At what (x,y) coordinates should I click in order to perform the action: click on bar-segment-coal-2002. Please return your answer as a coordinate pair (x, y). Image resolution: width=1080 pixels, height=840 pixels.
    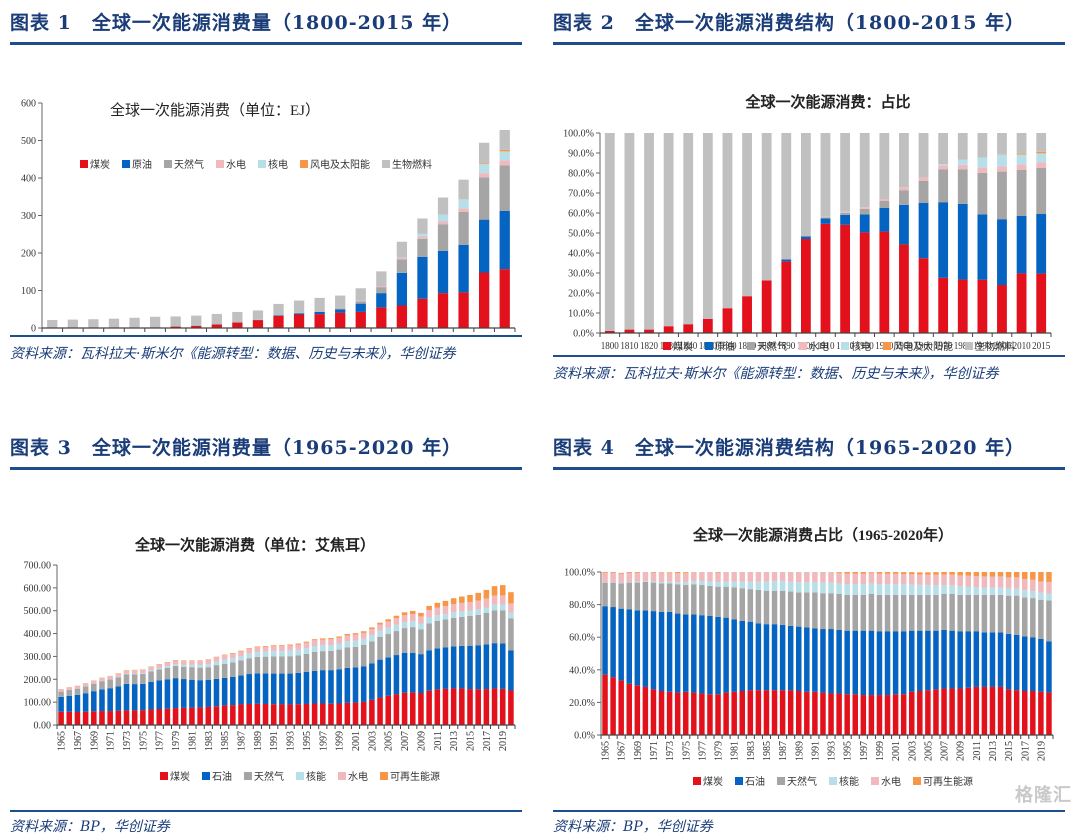
    Looking at the image, I should click on (903, 714).